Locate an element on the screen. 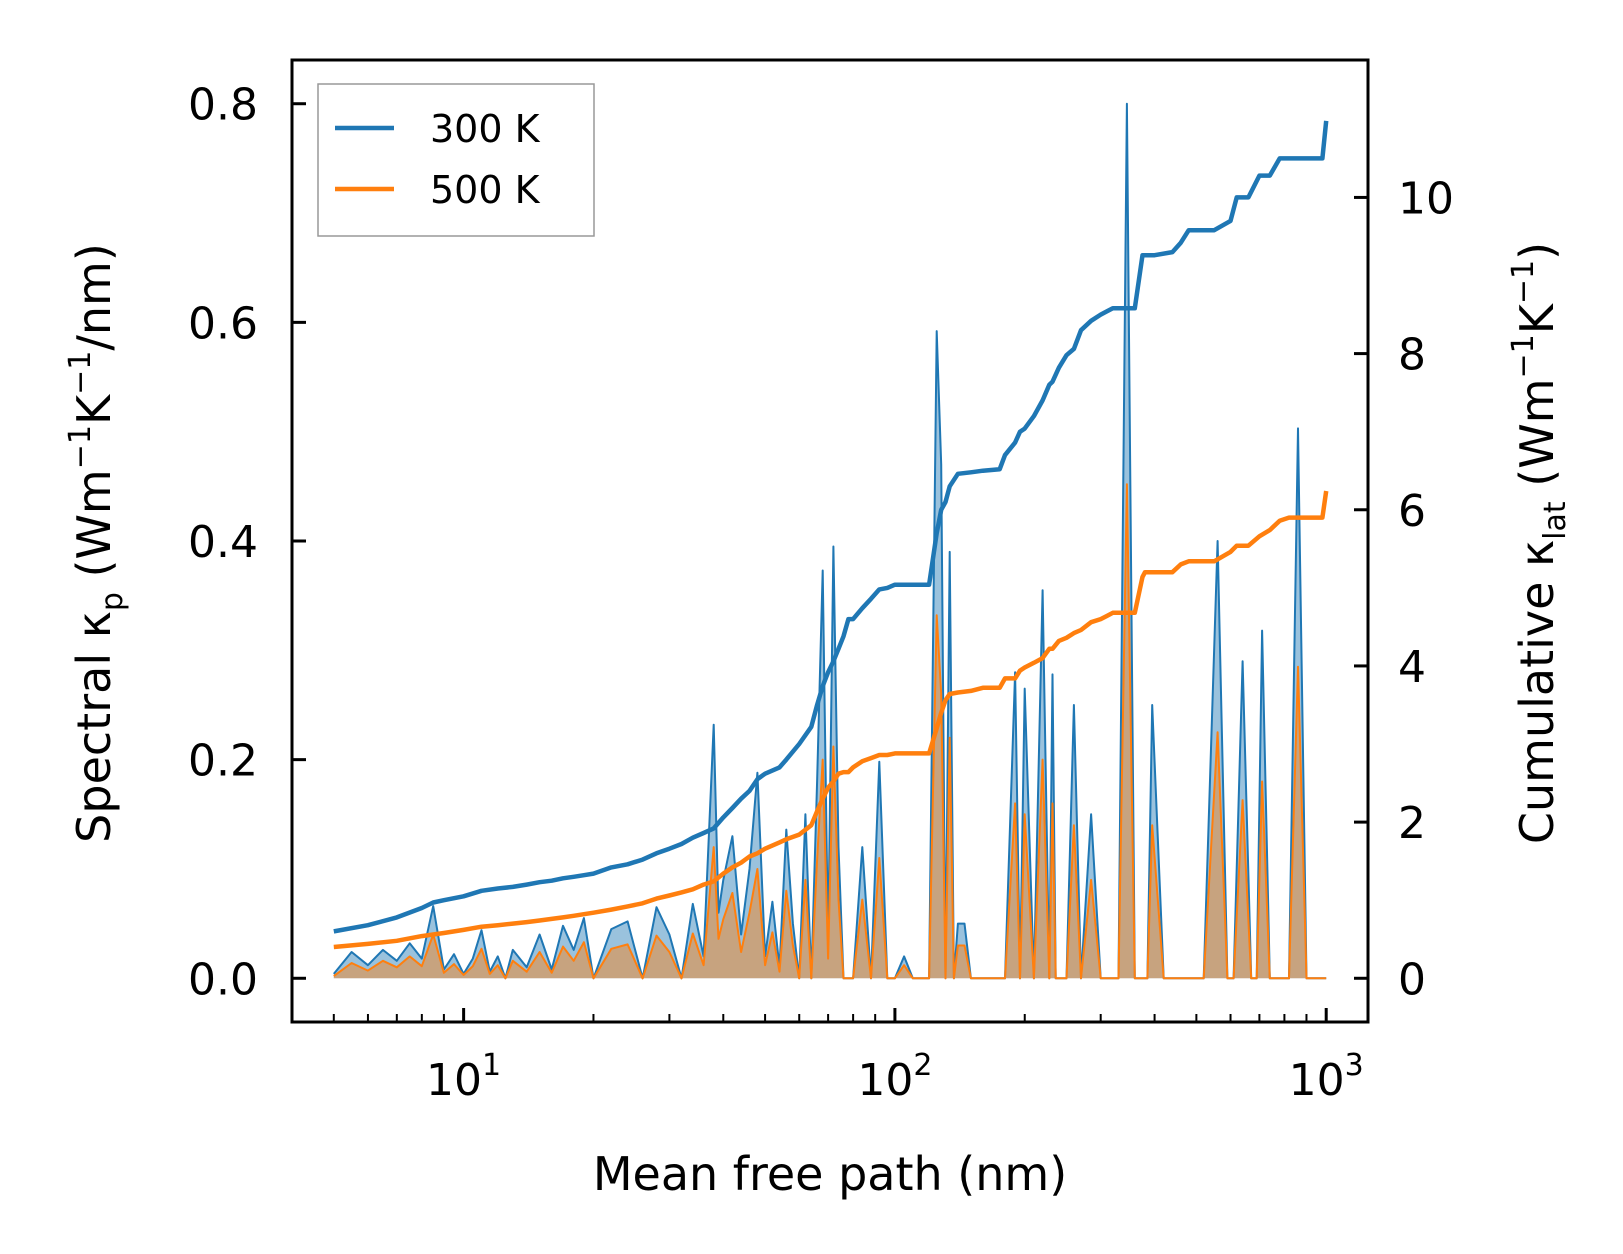 Image resolution: width=1623 pixels, height=1254 pixels. y-left-tick-labels: 0.0 0.2 0.4 0.6 0.8 is located at coordinates (223, 543).